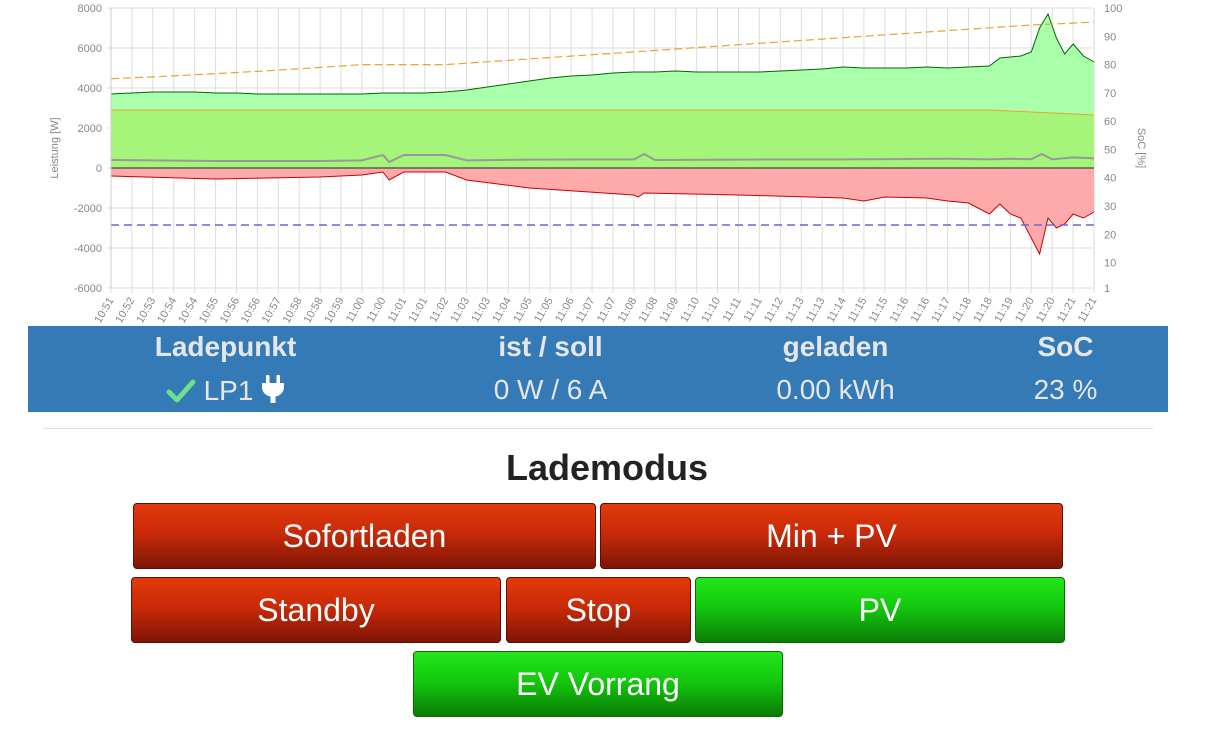  I want to click on stop-button: Stop, so click(598, 610).